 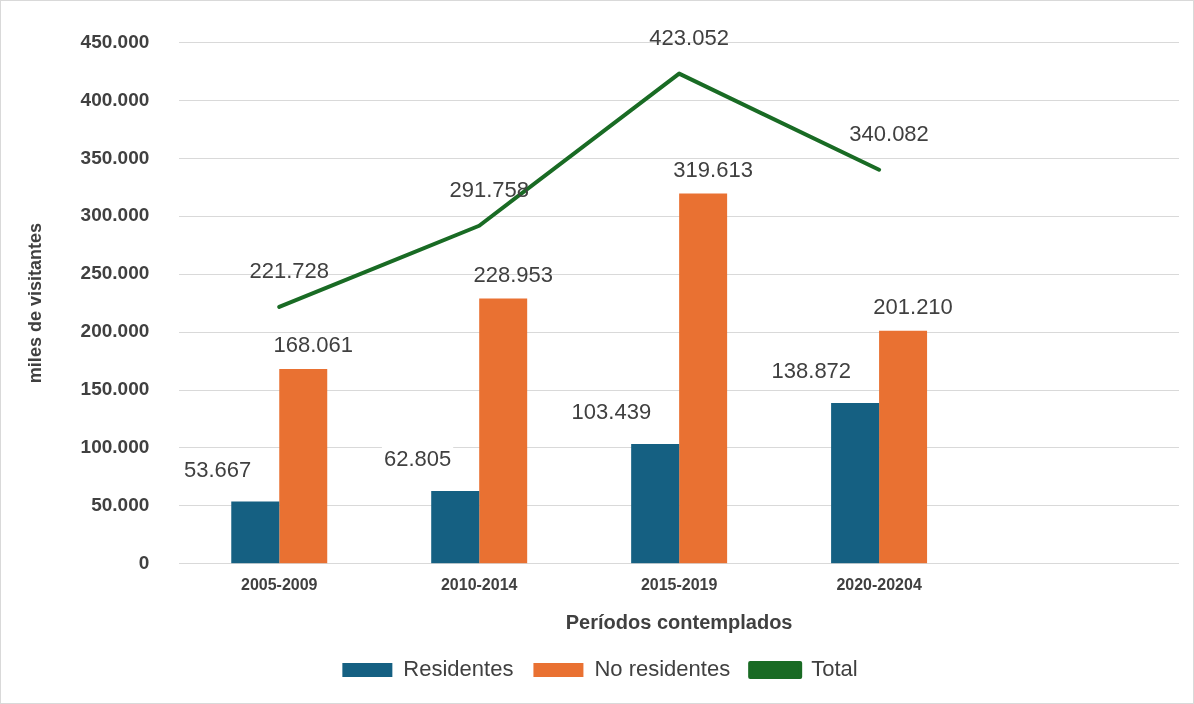 I want to click on data-label: 340.082, so click(x=889, y=133).